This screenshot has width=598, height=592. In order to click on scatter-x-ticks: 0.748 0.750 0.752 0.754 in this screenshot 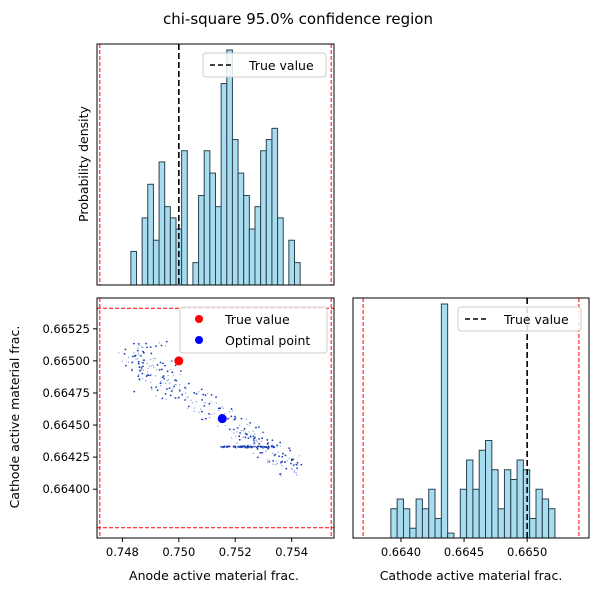, I will do `click(207, 548)`.